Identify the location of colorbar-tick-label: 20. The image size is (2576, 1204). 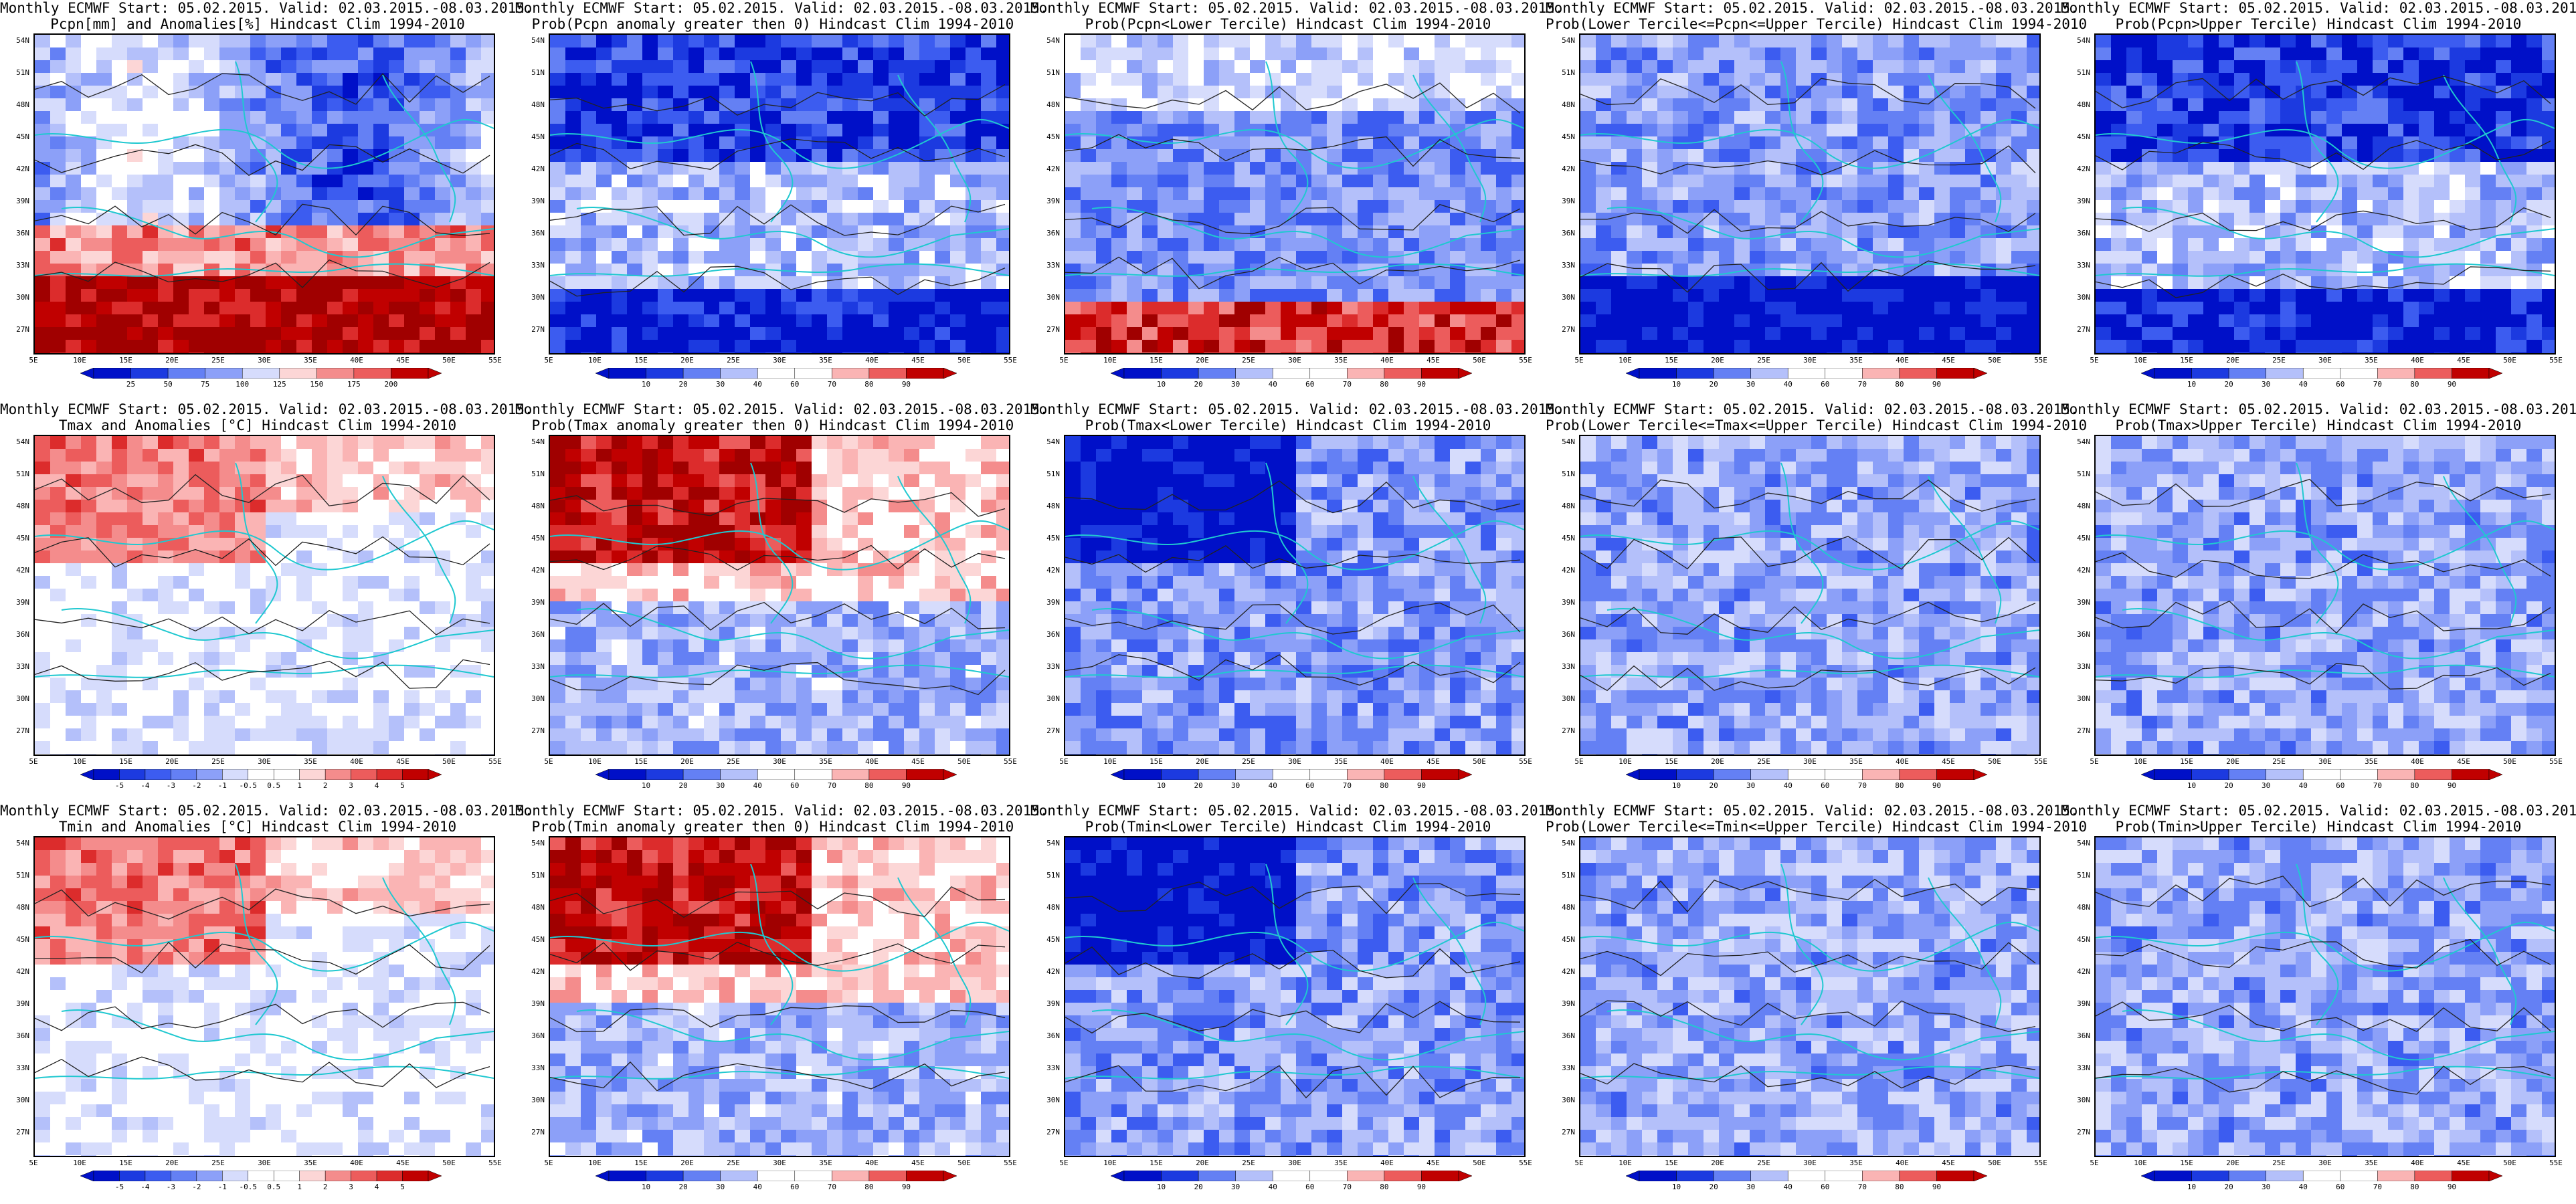
(1198, 785).